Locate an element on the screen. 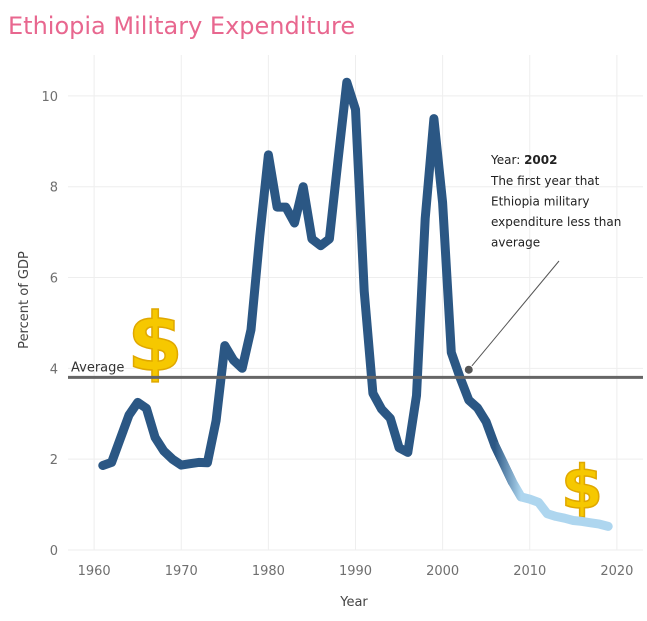  x-tick-label: 2000 is located at coordinates (442, 571).